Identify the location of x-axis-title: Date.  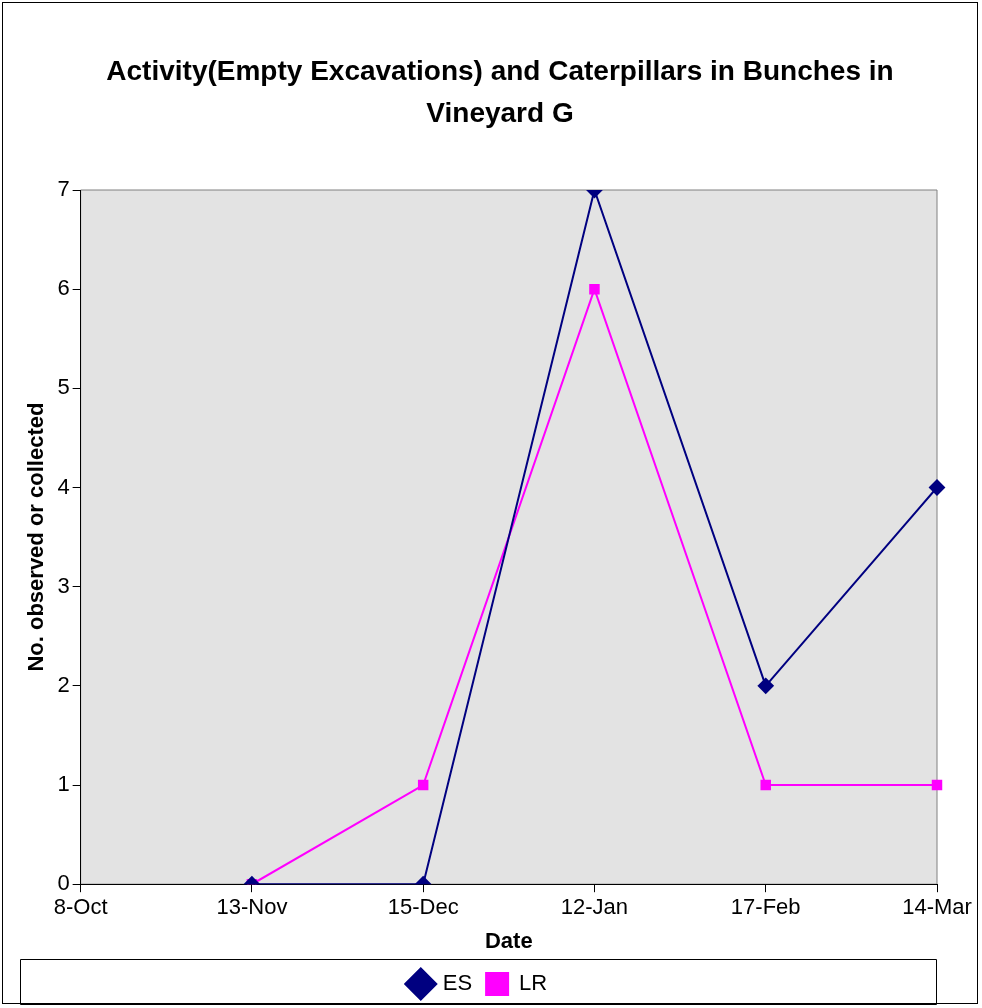
(508, 940).